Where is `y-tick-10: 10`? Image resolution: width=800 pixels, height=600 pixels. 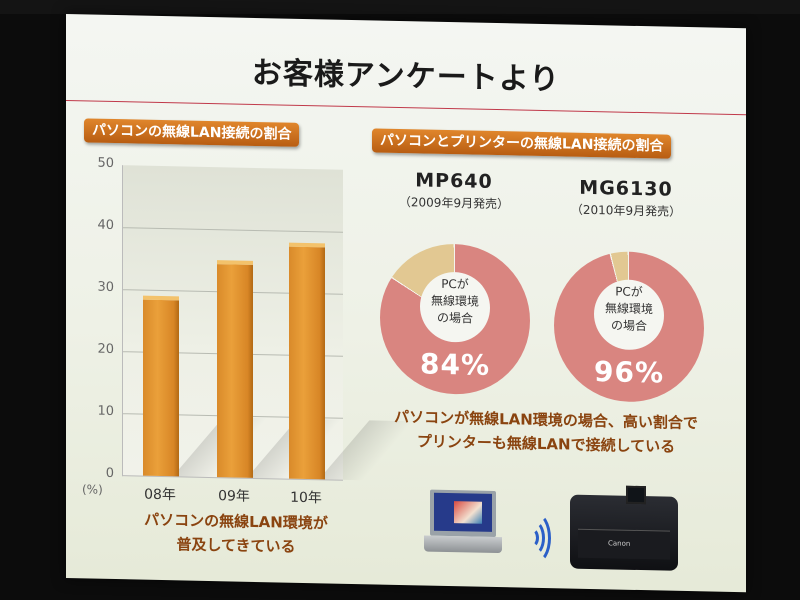
y-tick-10: 10 is located at coordinates (105, 411).